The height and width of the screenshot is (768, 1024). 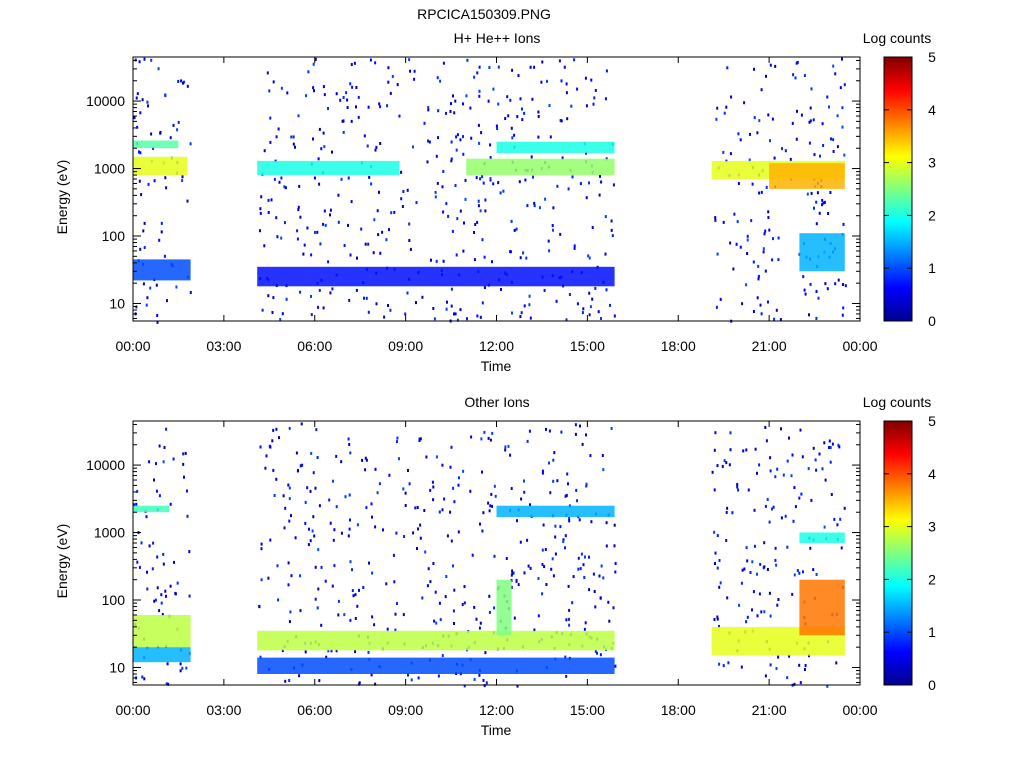 I want to click on colorbar, so click(x=898, y=189).